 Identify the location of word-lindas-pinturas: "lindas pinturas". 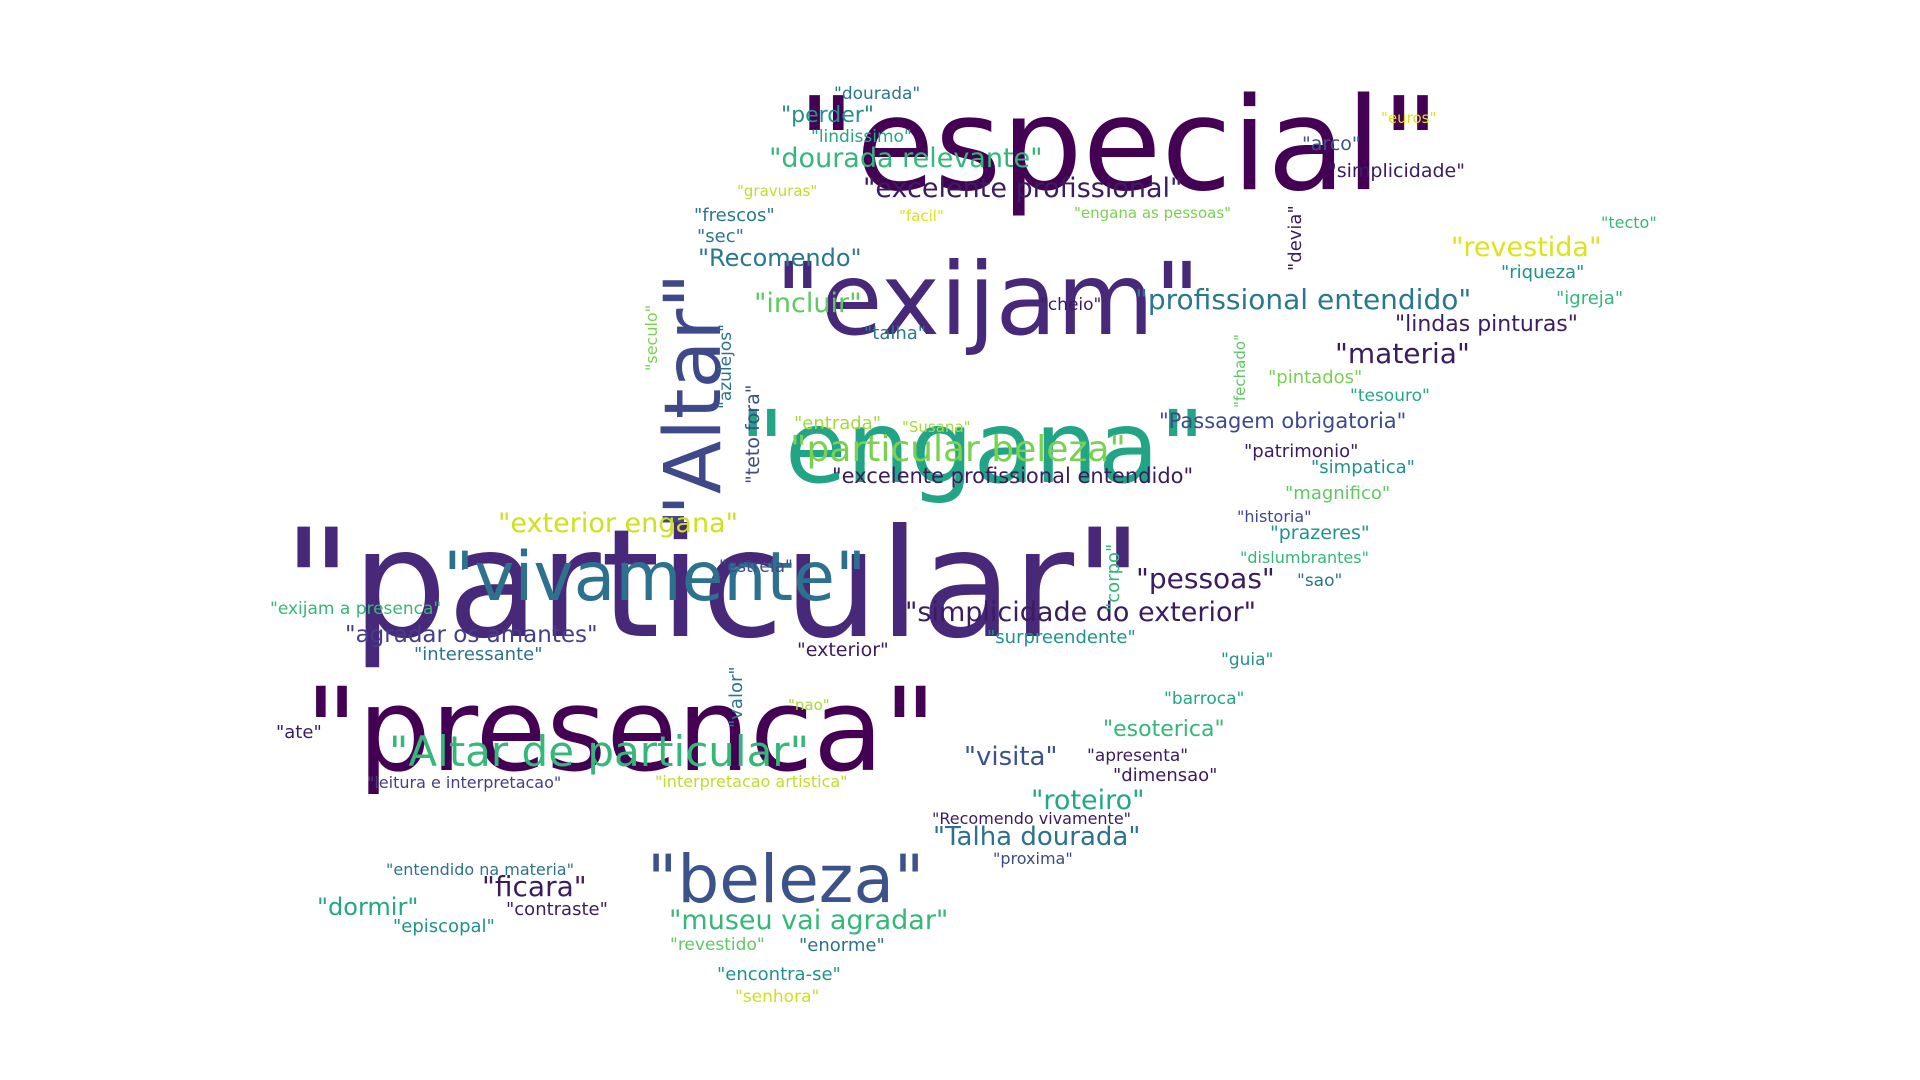
(1486, 324).